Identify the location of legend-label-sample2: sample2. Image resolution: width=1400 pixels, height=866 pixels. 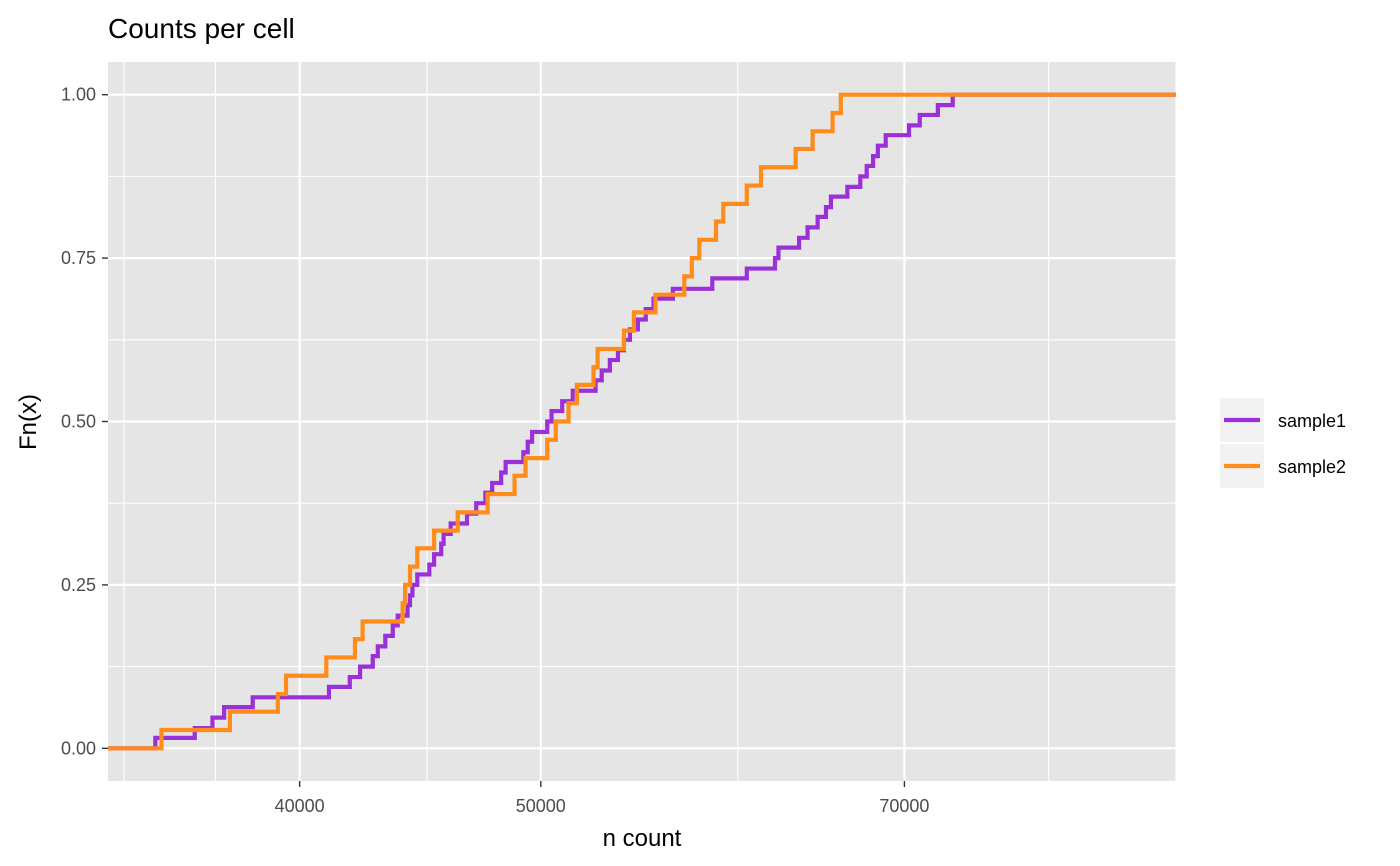
(1312, 467).